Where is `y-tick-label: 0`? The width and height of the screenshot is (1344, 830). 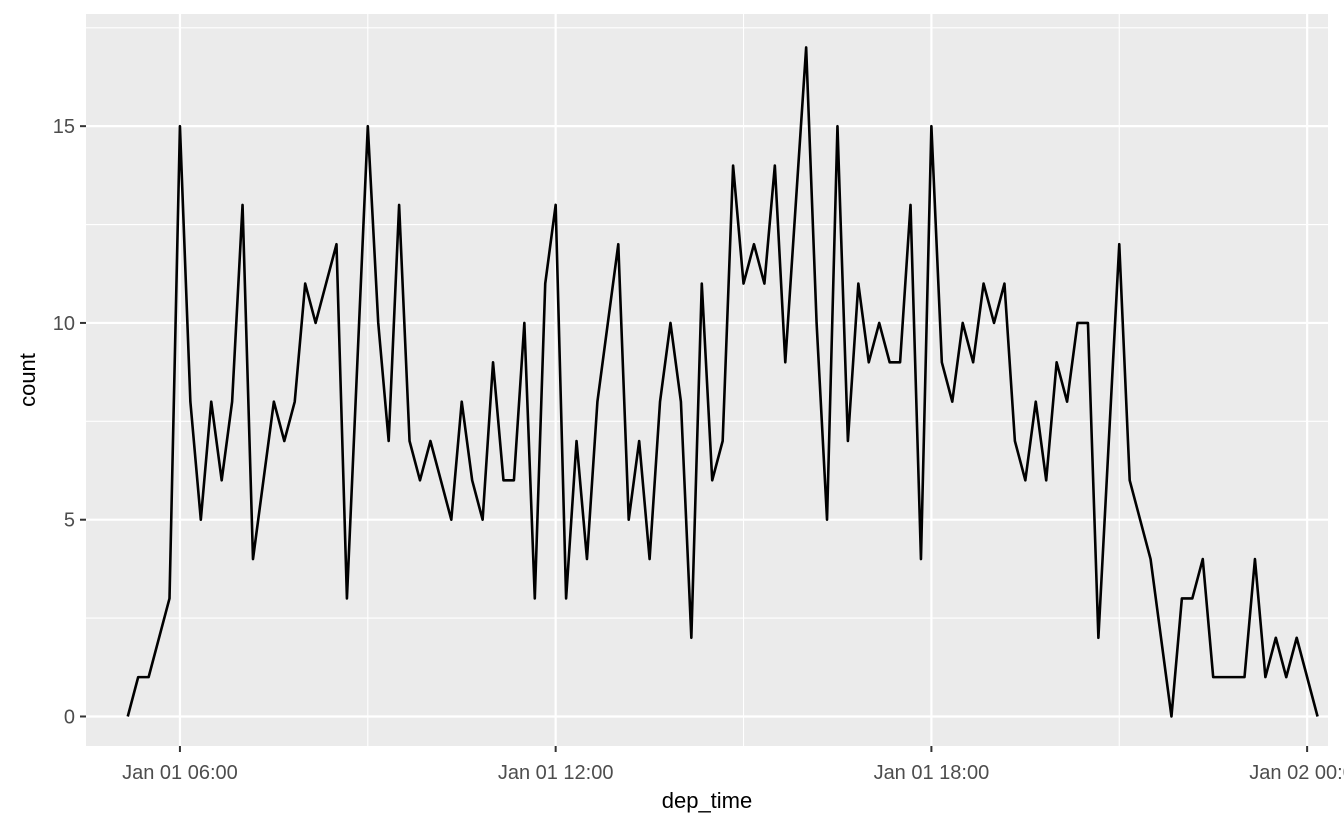
y-tick-label: 0 is located at coordinates (69, 717).